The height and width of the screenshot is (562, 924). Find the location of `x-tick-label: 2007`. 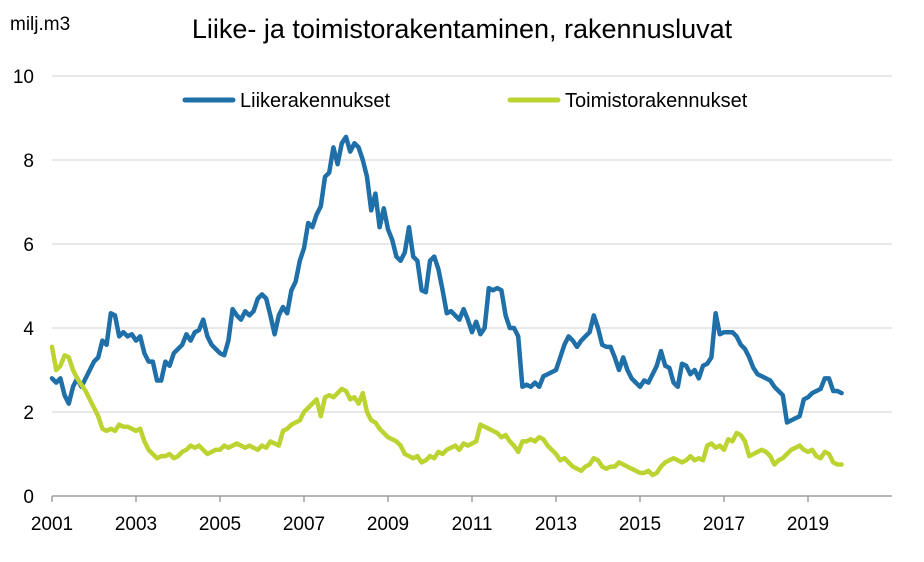

x-tick-label: 2007 is located at coordinates (304, 524).